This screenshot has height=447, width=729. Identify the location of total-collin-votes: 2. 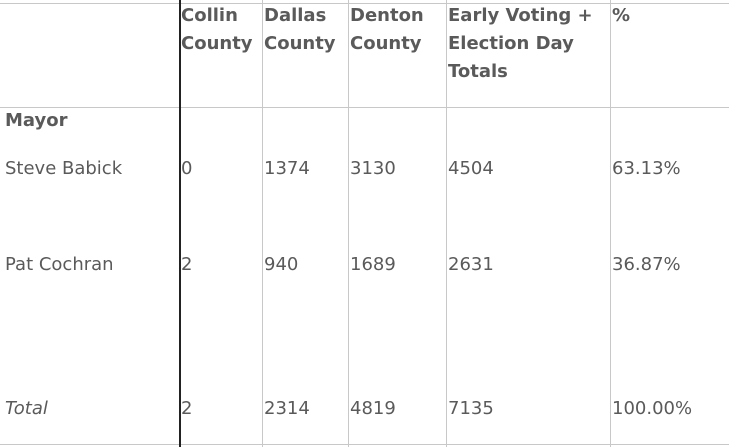
(187, 408).